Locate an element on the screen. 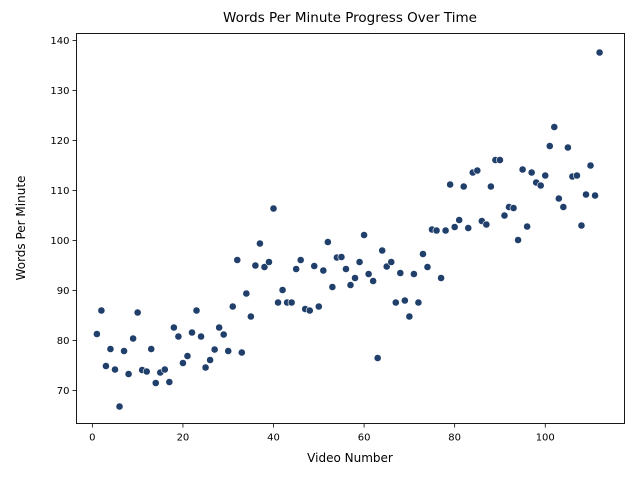 This screenshot has height=480, width=640. x-axis: 0 20 40 60 80 100 is located at coordinates (322, 433).